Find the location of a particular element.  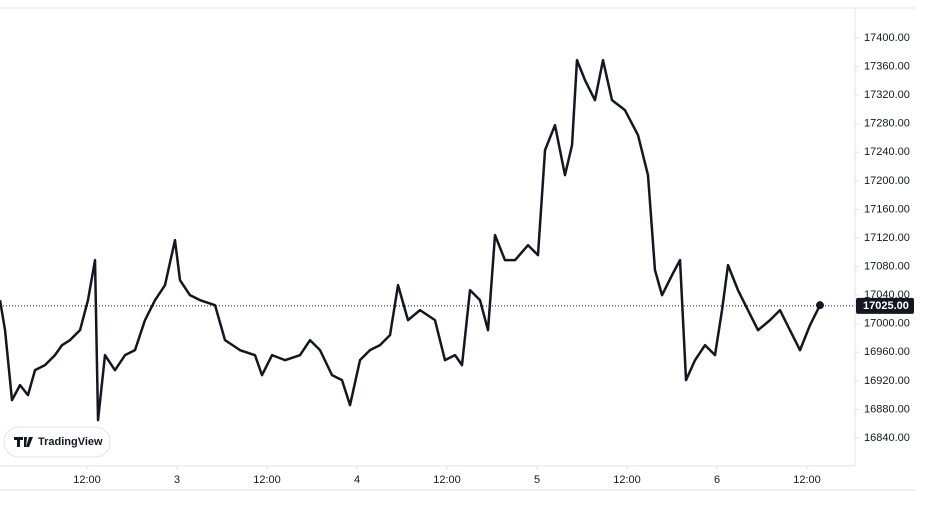

y-tick-label: 17320.00 is located at coordinates (887, 95).